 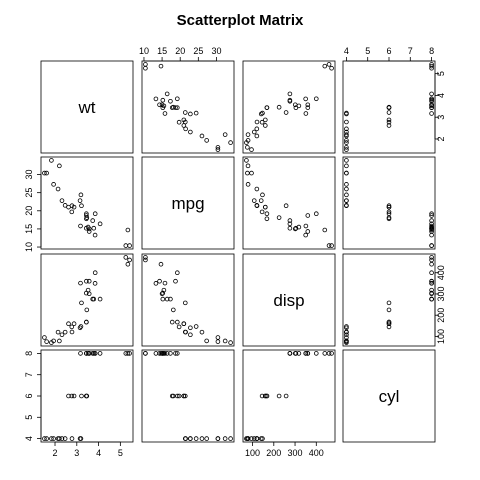 I want to click on diag-label-mpg: mpg, so click(x=187, y=203).